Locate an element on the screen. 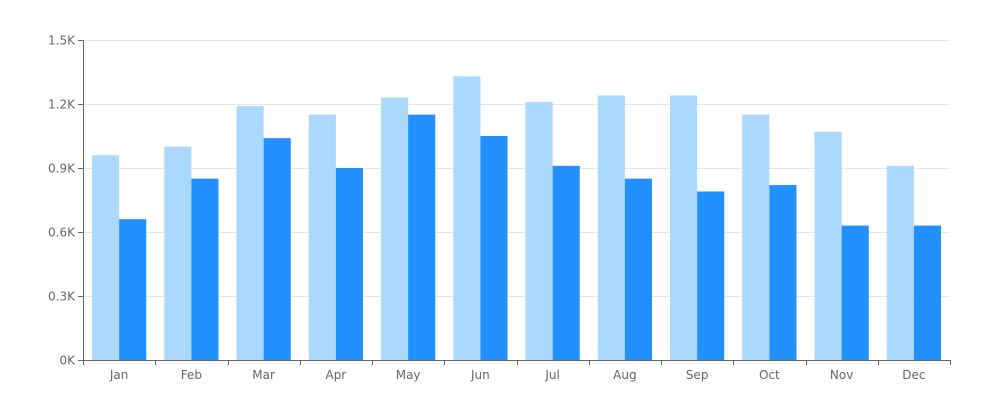 The image size is (1000, 400). bar-series-1-jun is located at coordinates (467, 218).